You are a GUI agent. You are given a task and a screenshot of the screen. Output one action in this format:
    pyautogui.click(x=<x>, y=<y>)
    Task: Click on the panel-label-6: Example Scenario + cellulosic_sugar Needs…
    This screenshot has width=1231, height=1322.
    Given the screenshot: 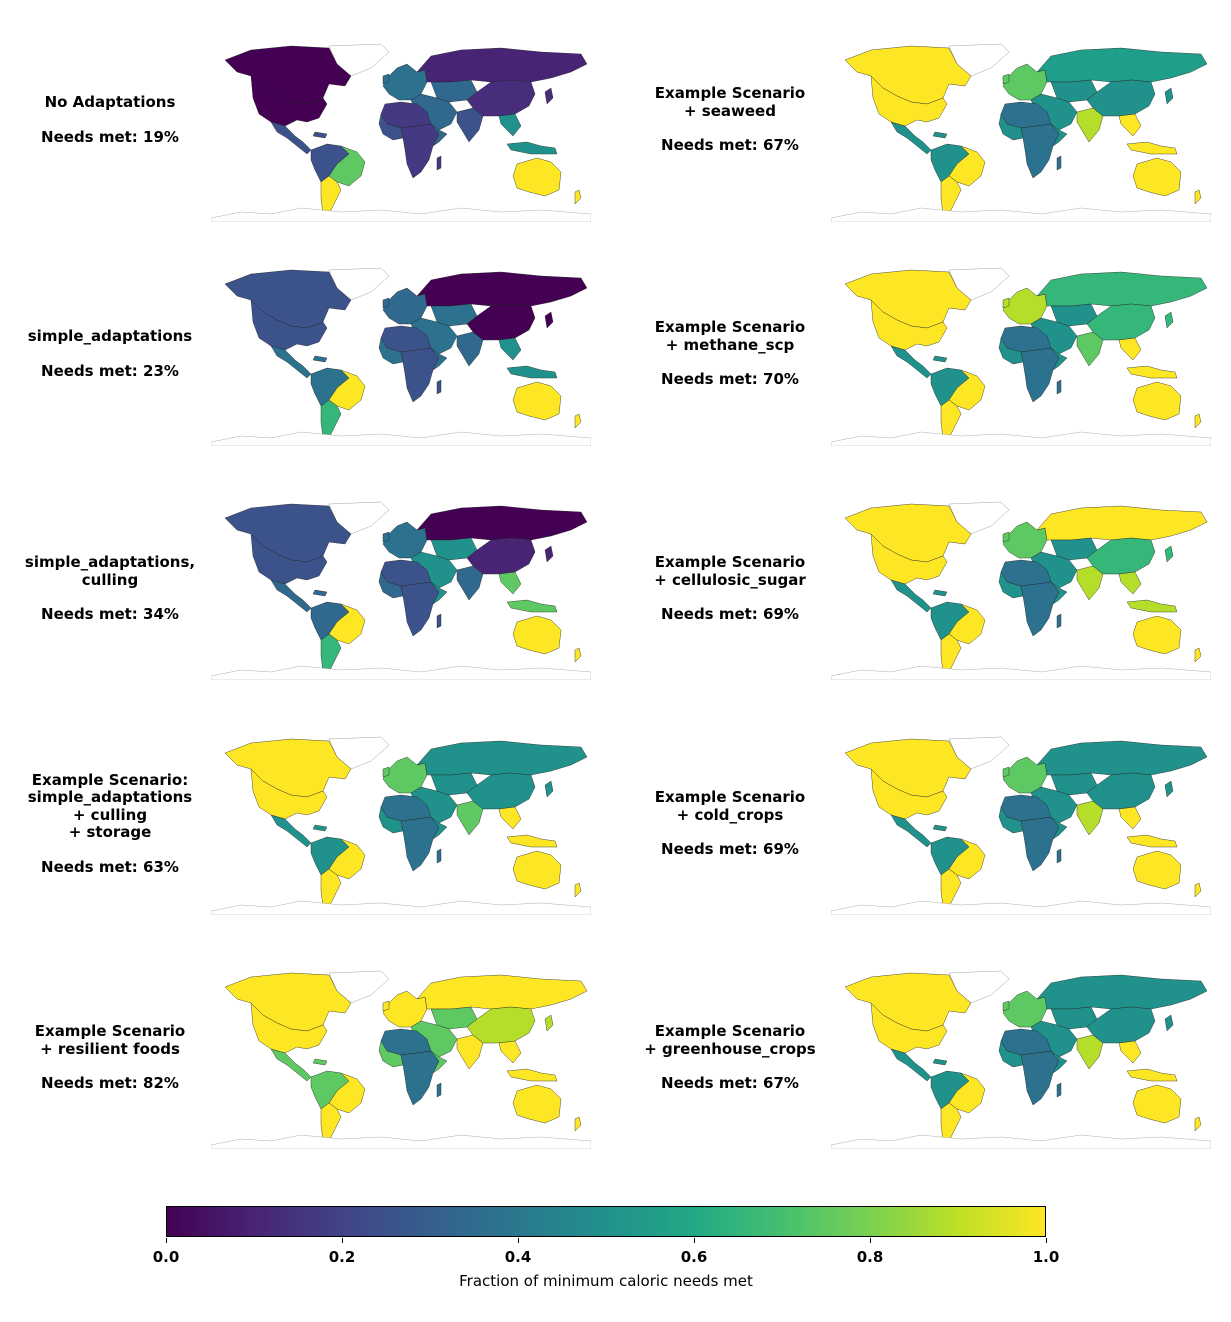 What is the action you would take?
    pyautogui.click(x=730, y=589)
    